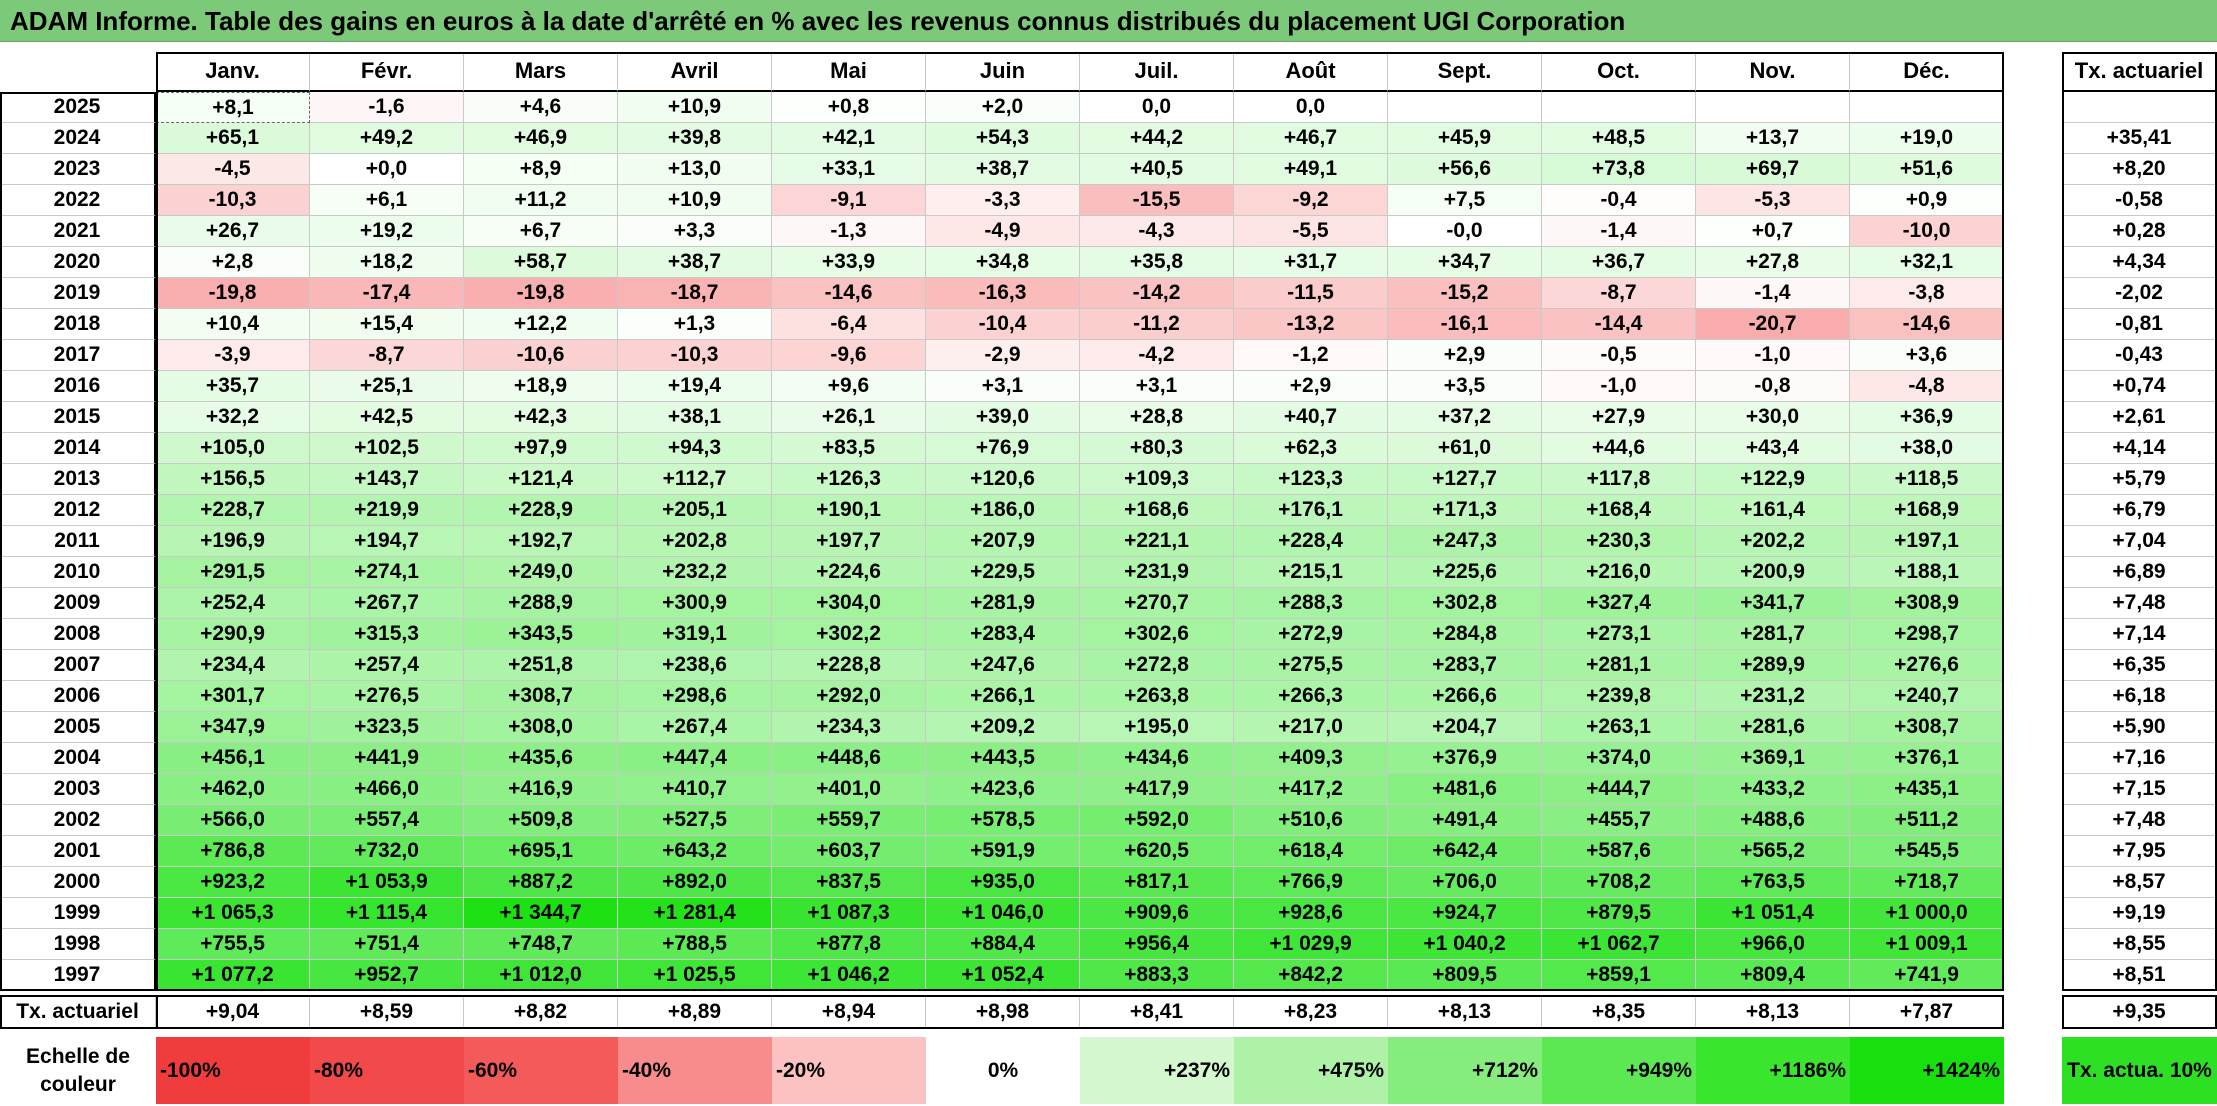 The height and width of the screenshot is (1106, 2217). I want to click on table-cell: +40,5, so click(1157, 169).